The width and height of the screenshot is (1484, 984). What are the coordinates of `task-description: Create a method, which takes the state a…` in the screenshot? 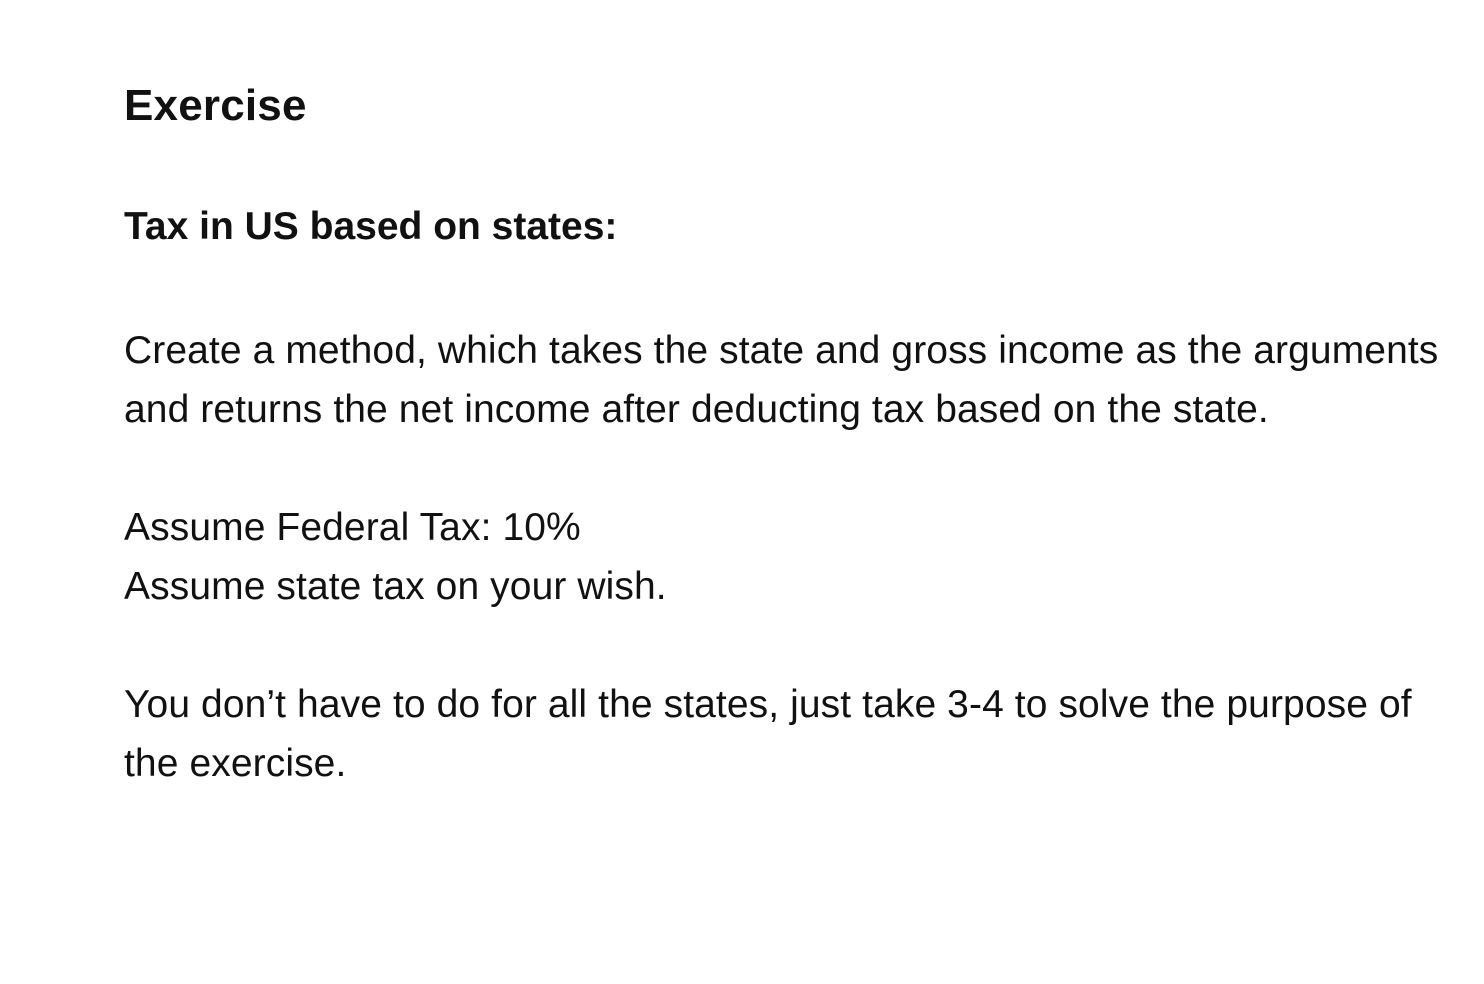 It's located at (781, 380).